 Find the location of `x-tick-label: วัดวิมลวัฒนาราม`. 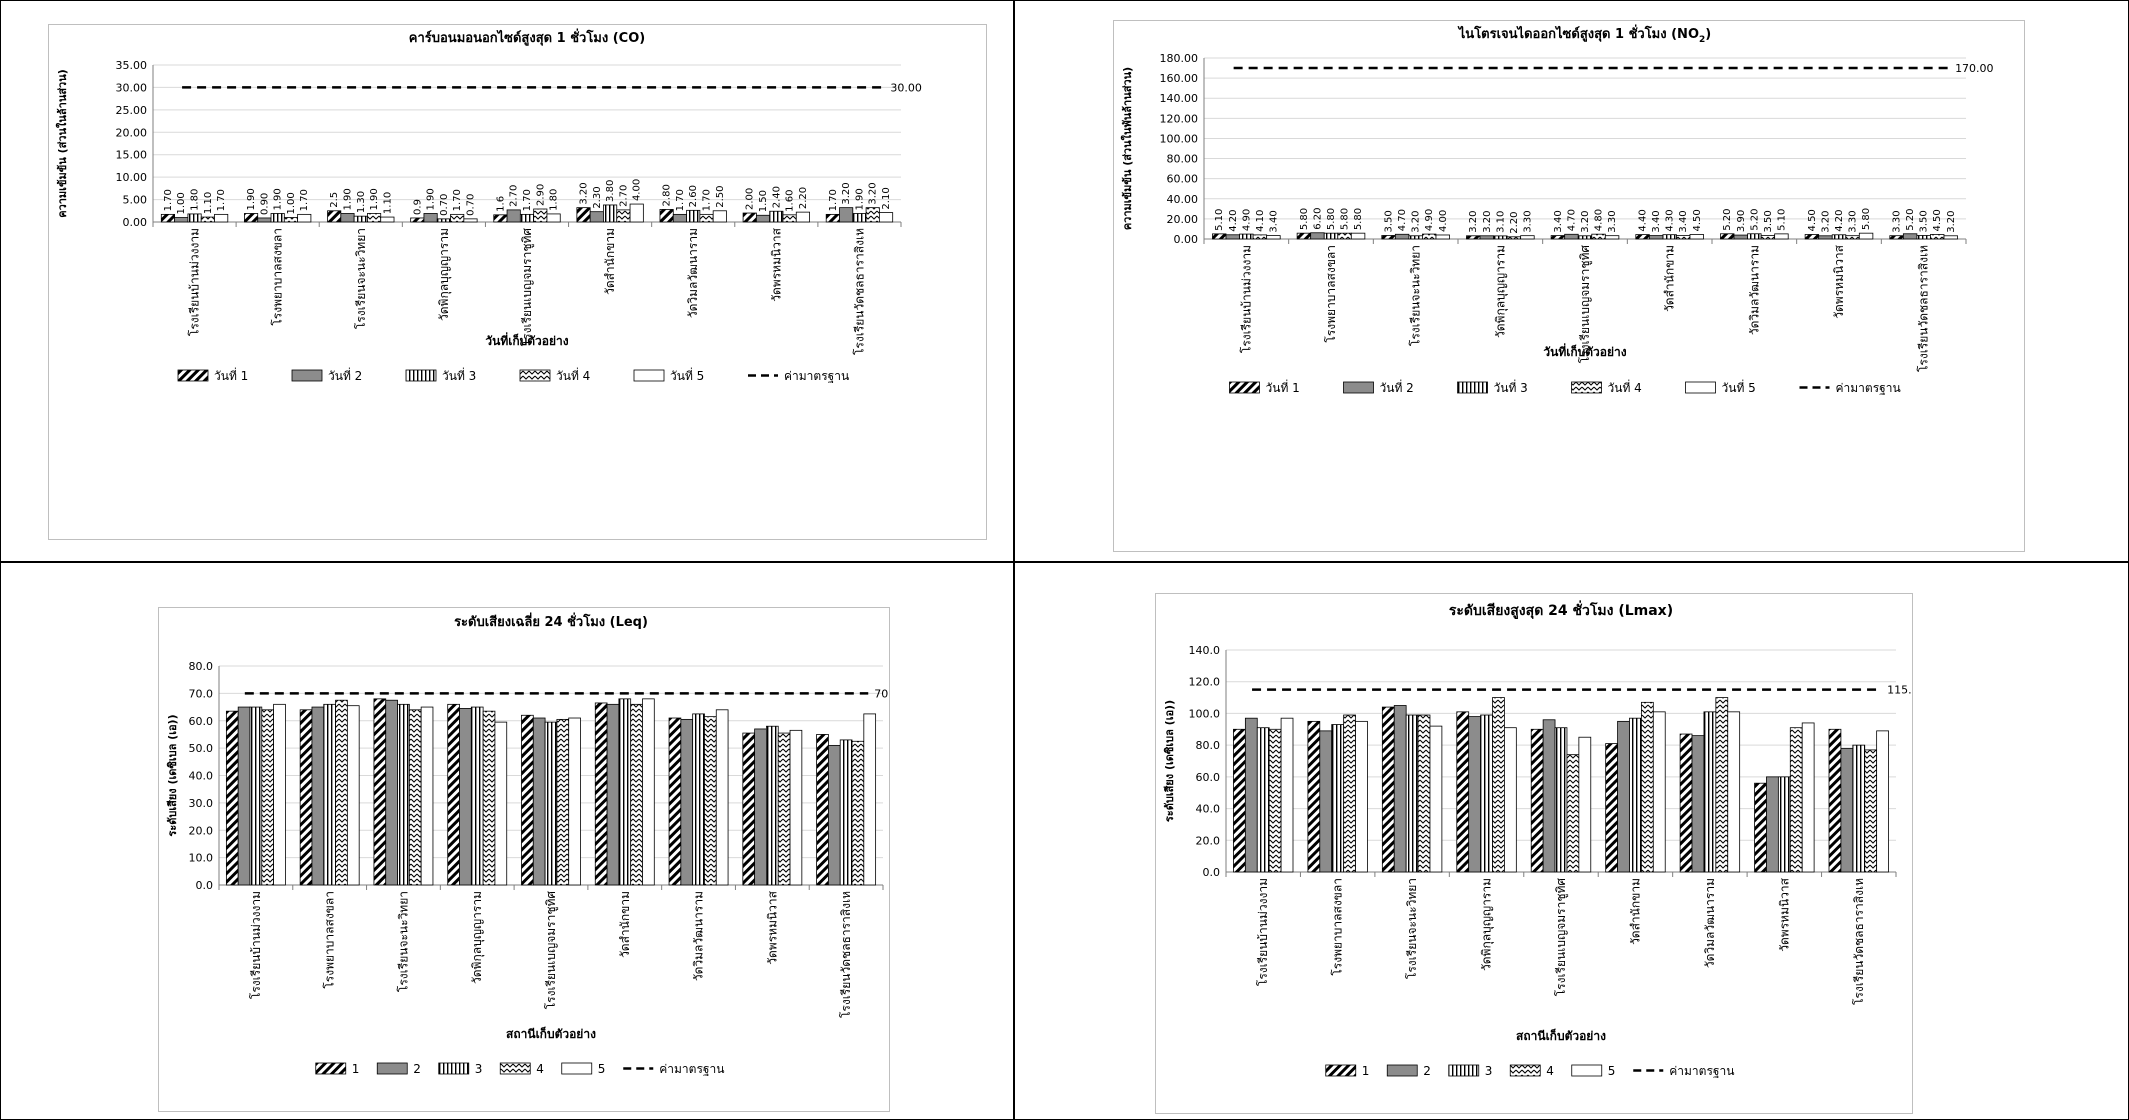

x-tick-label: วัดวิมลวัฒนาราม is located at coordinates (699, 936).